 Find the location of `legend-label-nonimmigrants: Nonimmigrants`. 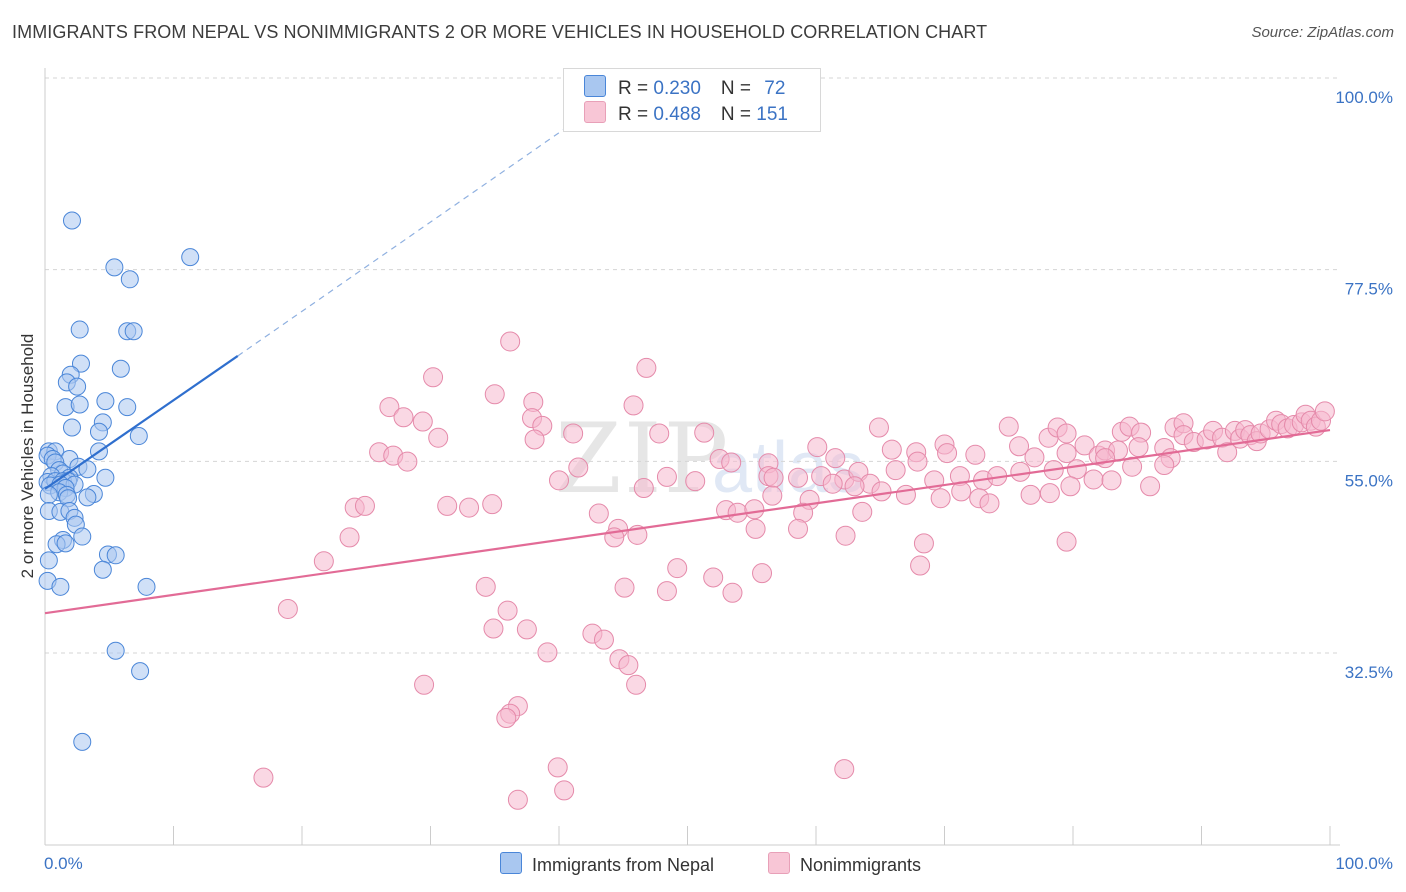

legend-label-nonimmigrants: Nonimmigrants is located at coordinates (861, 865).